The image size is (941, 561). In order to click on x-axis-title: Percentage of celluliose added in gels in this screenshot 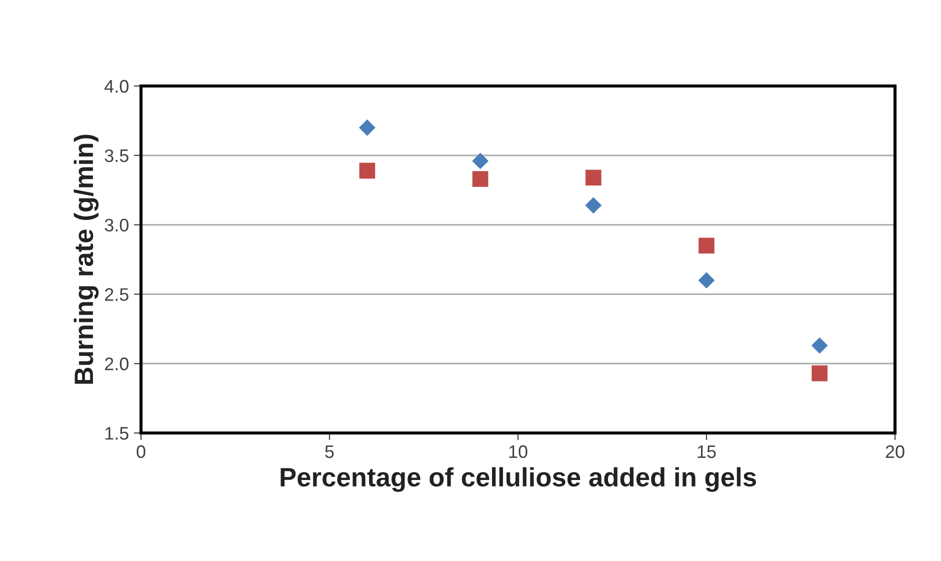, I will do `click(518, 479)`.